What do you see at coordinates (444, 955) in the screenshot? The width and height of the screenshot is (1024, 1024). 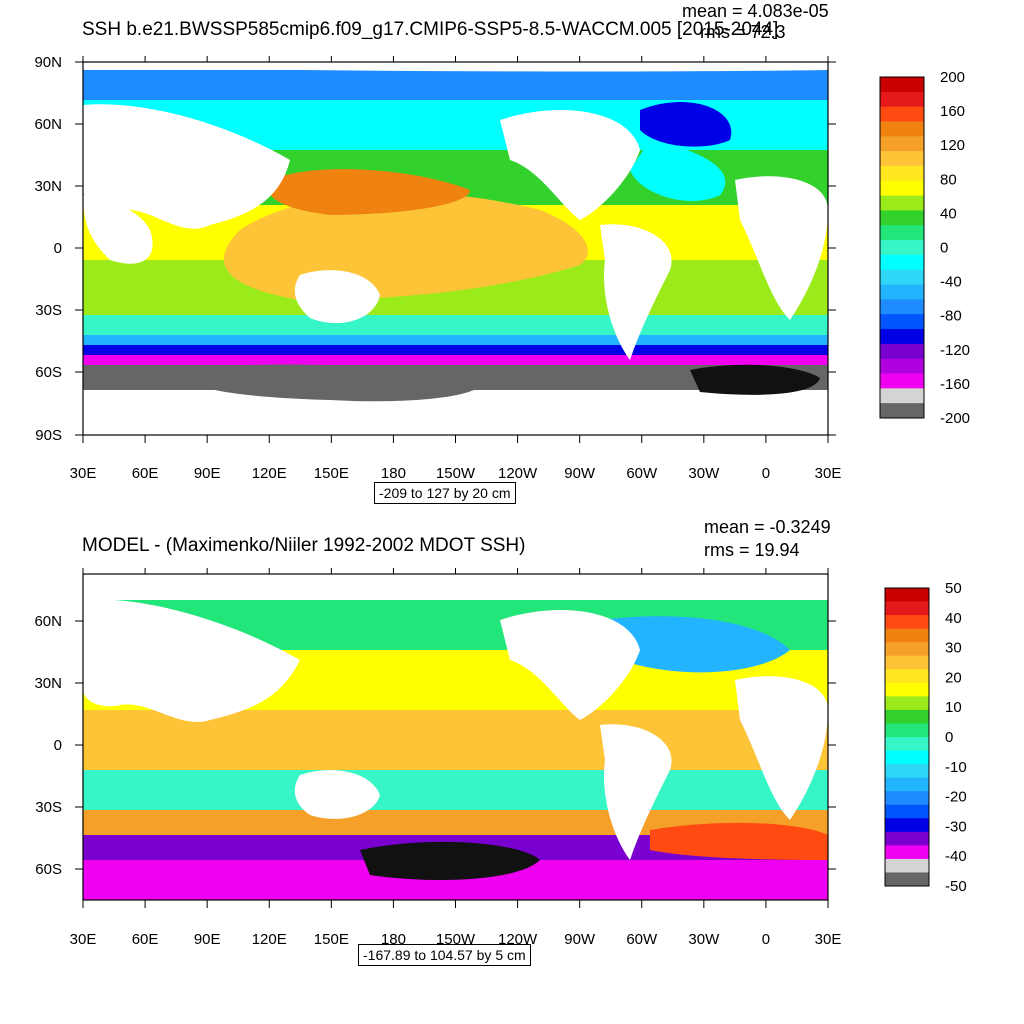 I see `bottom-contour-range: -167.89 to 104.57 by 5 cm` at bounding box center [444, 955].